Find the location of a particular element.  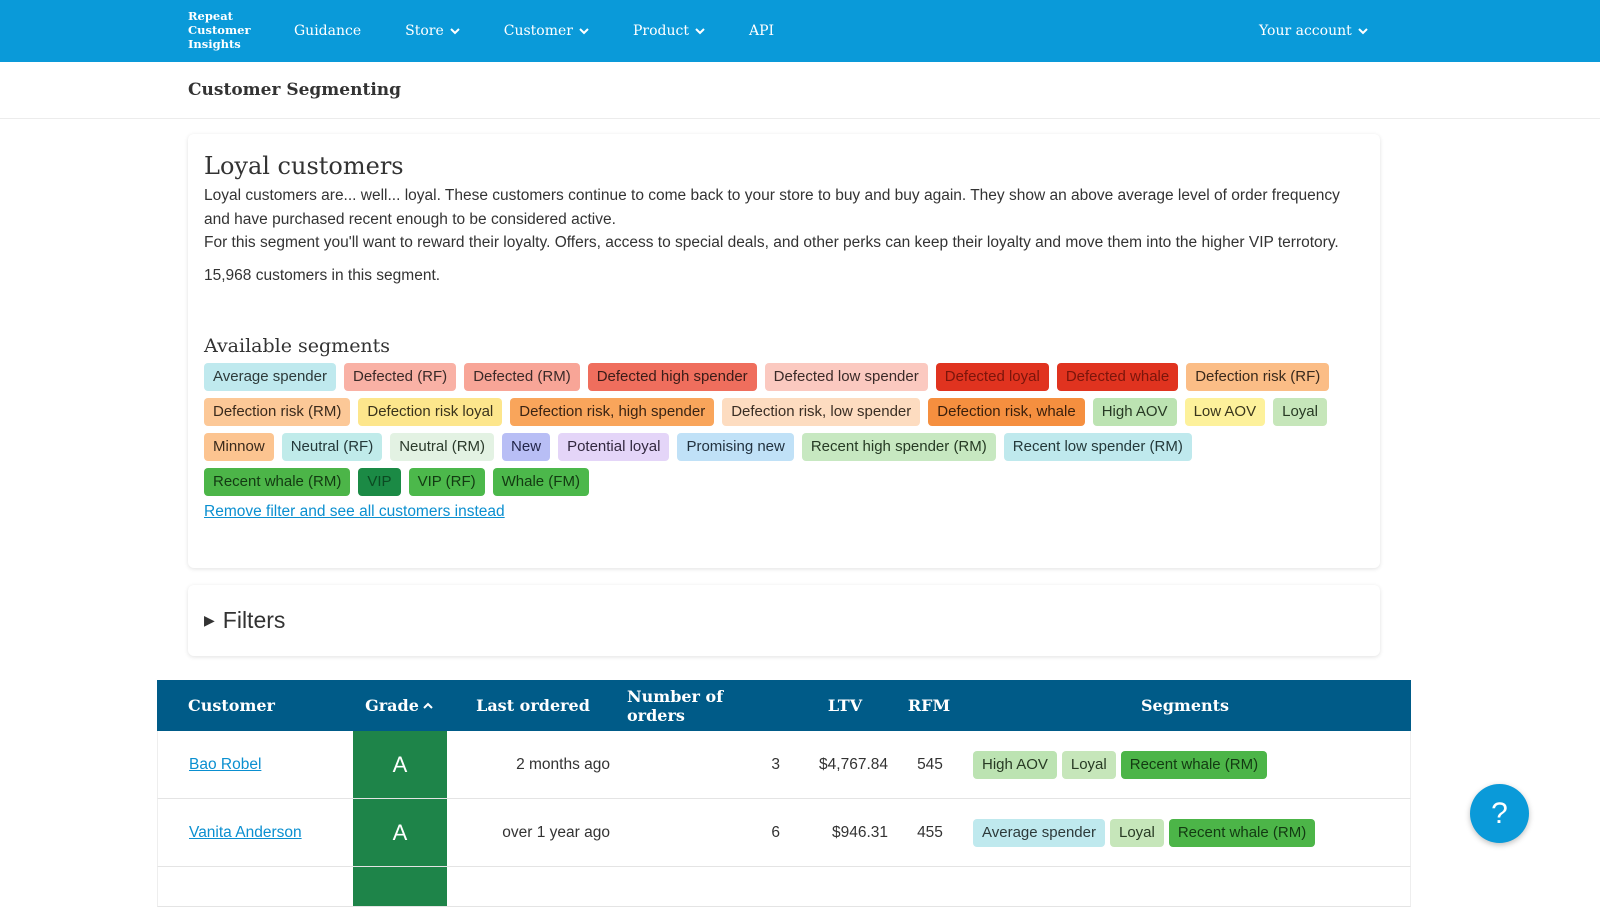

column-label: Grade is located at coordinates (392, 705).